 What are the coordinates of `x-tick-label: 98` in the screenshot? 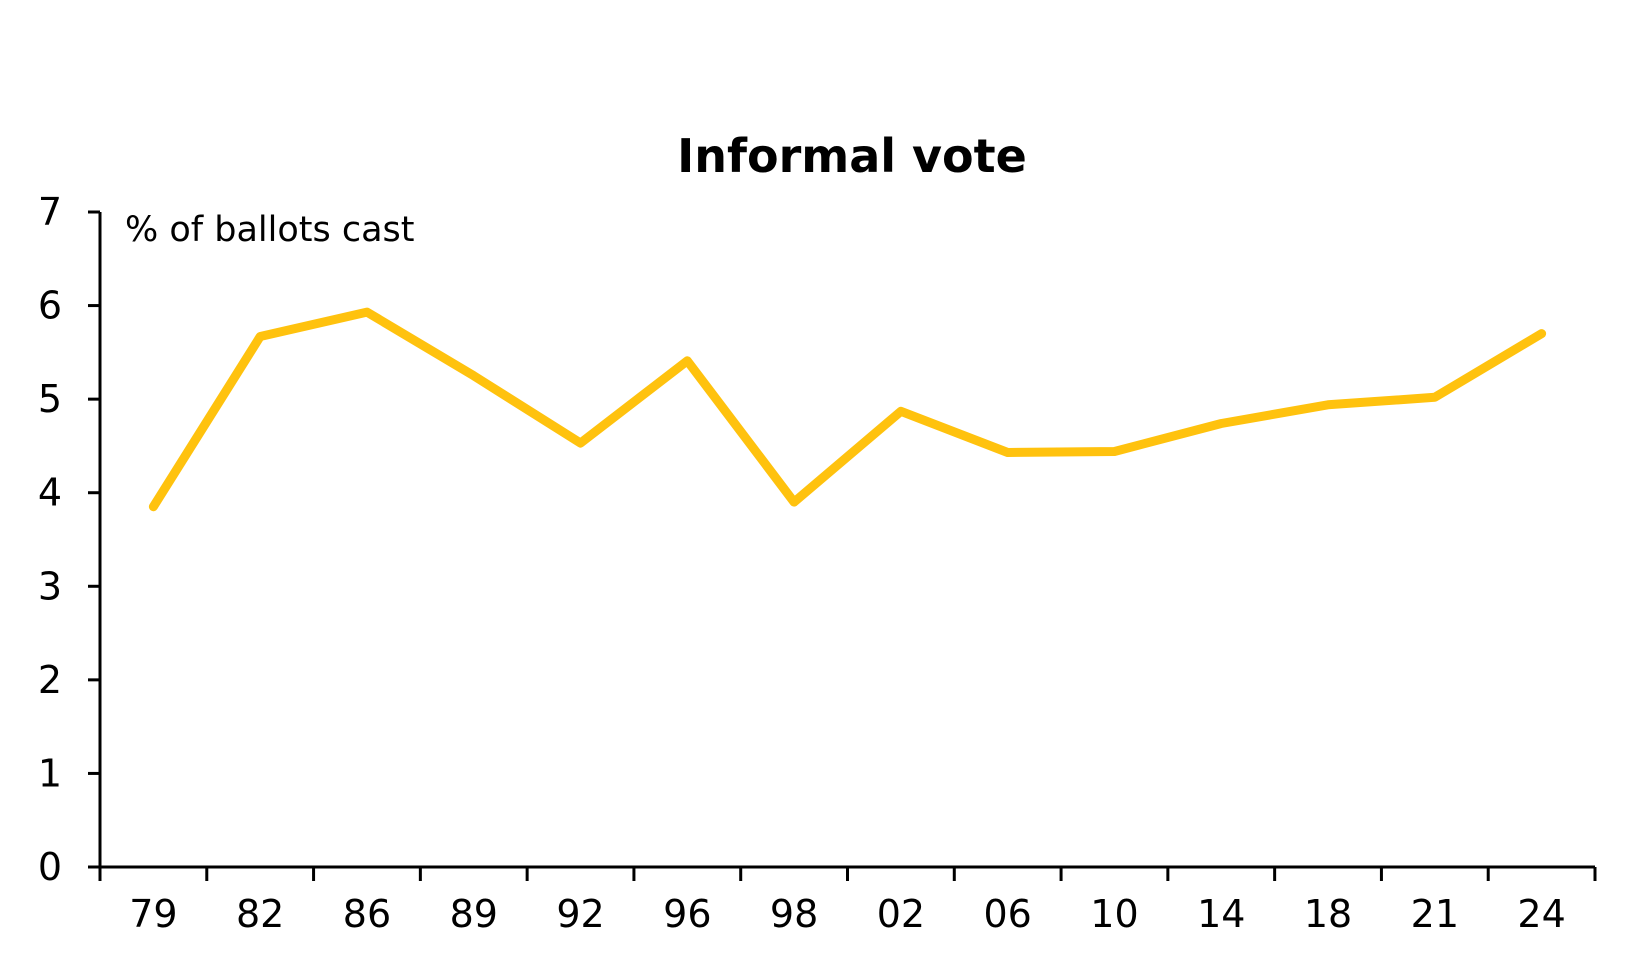 It's located at (794, 914).